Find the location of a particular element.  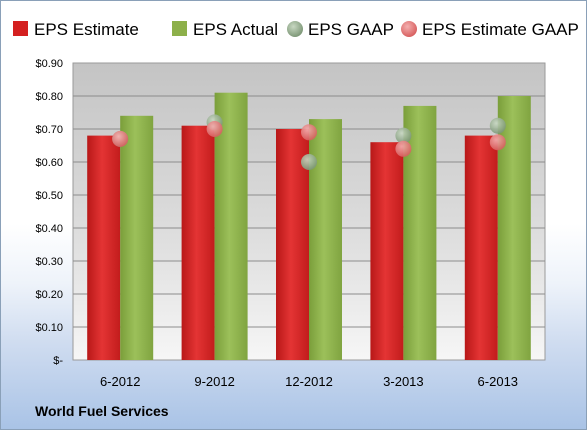

markers is located at coordinates (309, 142).